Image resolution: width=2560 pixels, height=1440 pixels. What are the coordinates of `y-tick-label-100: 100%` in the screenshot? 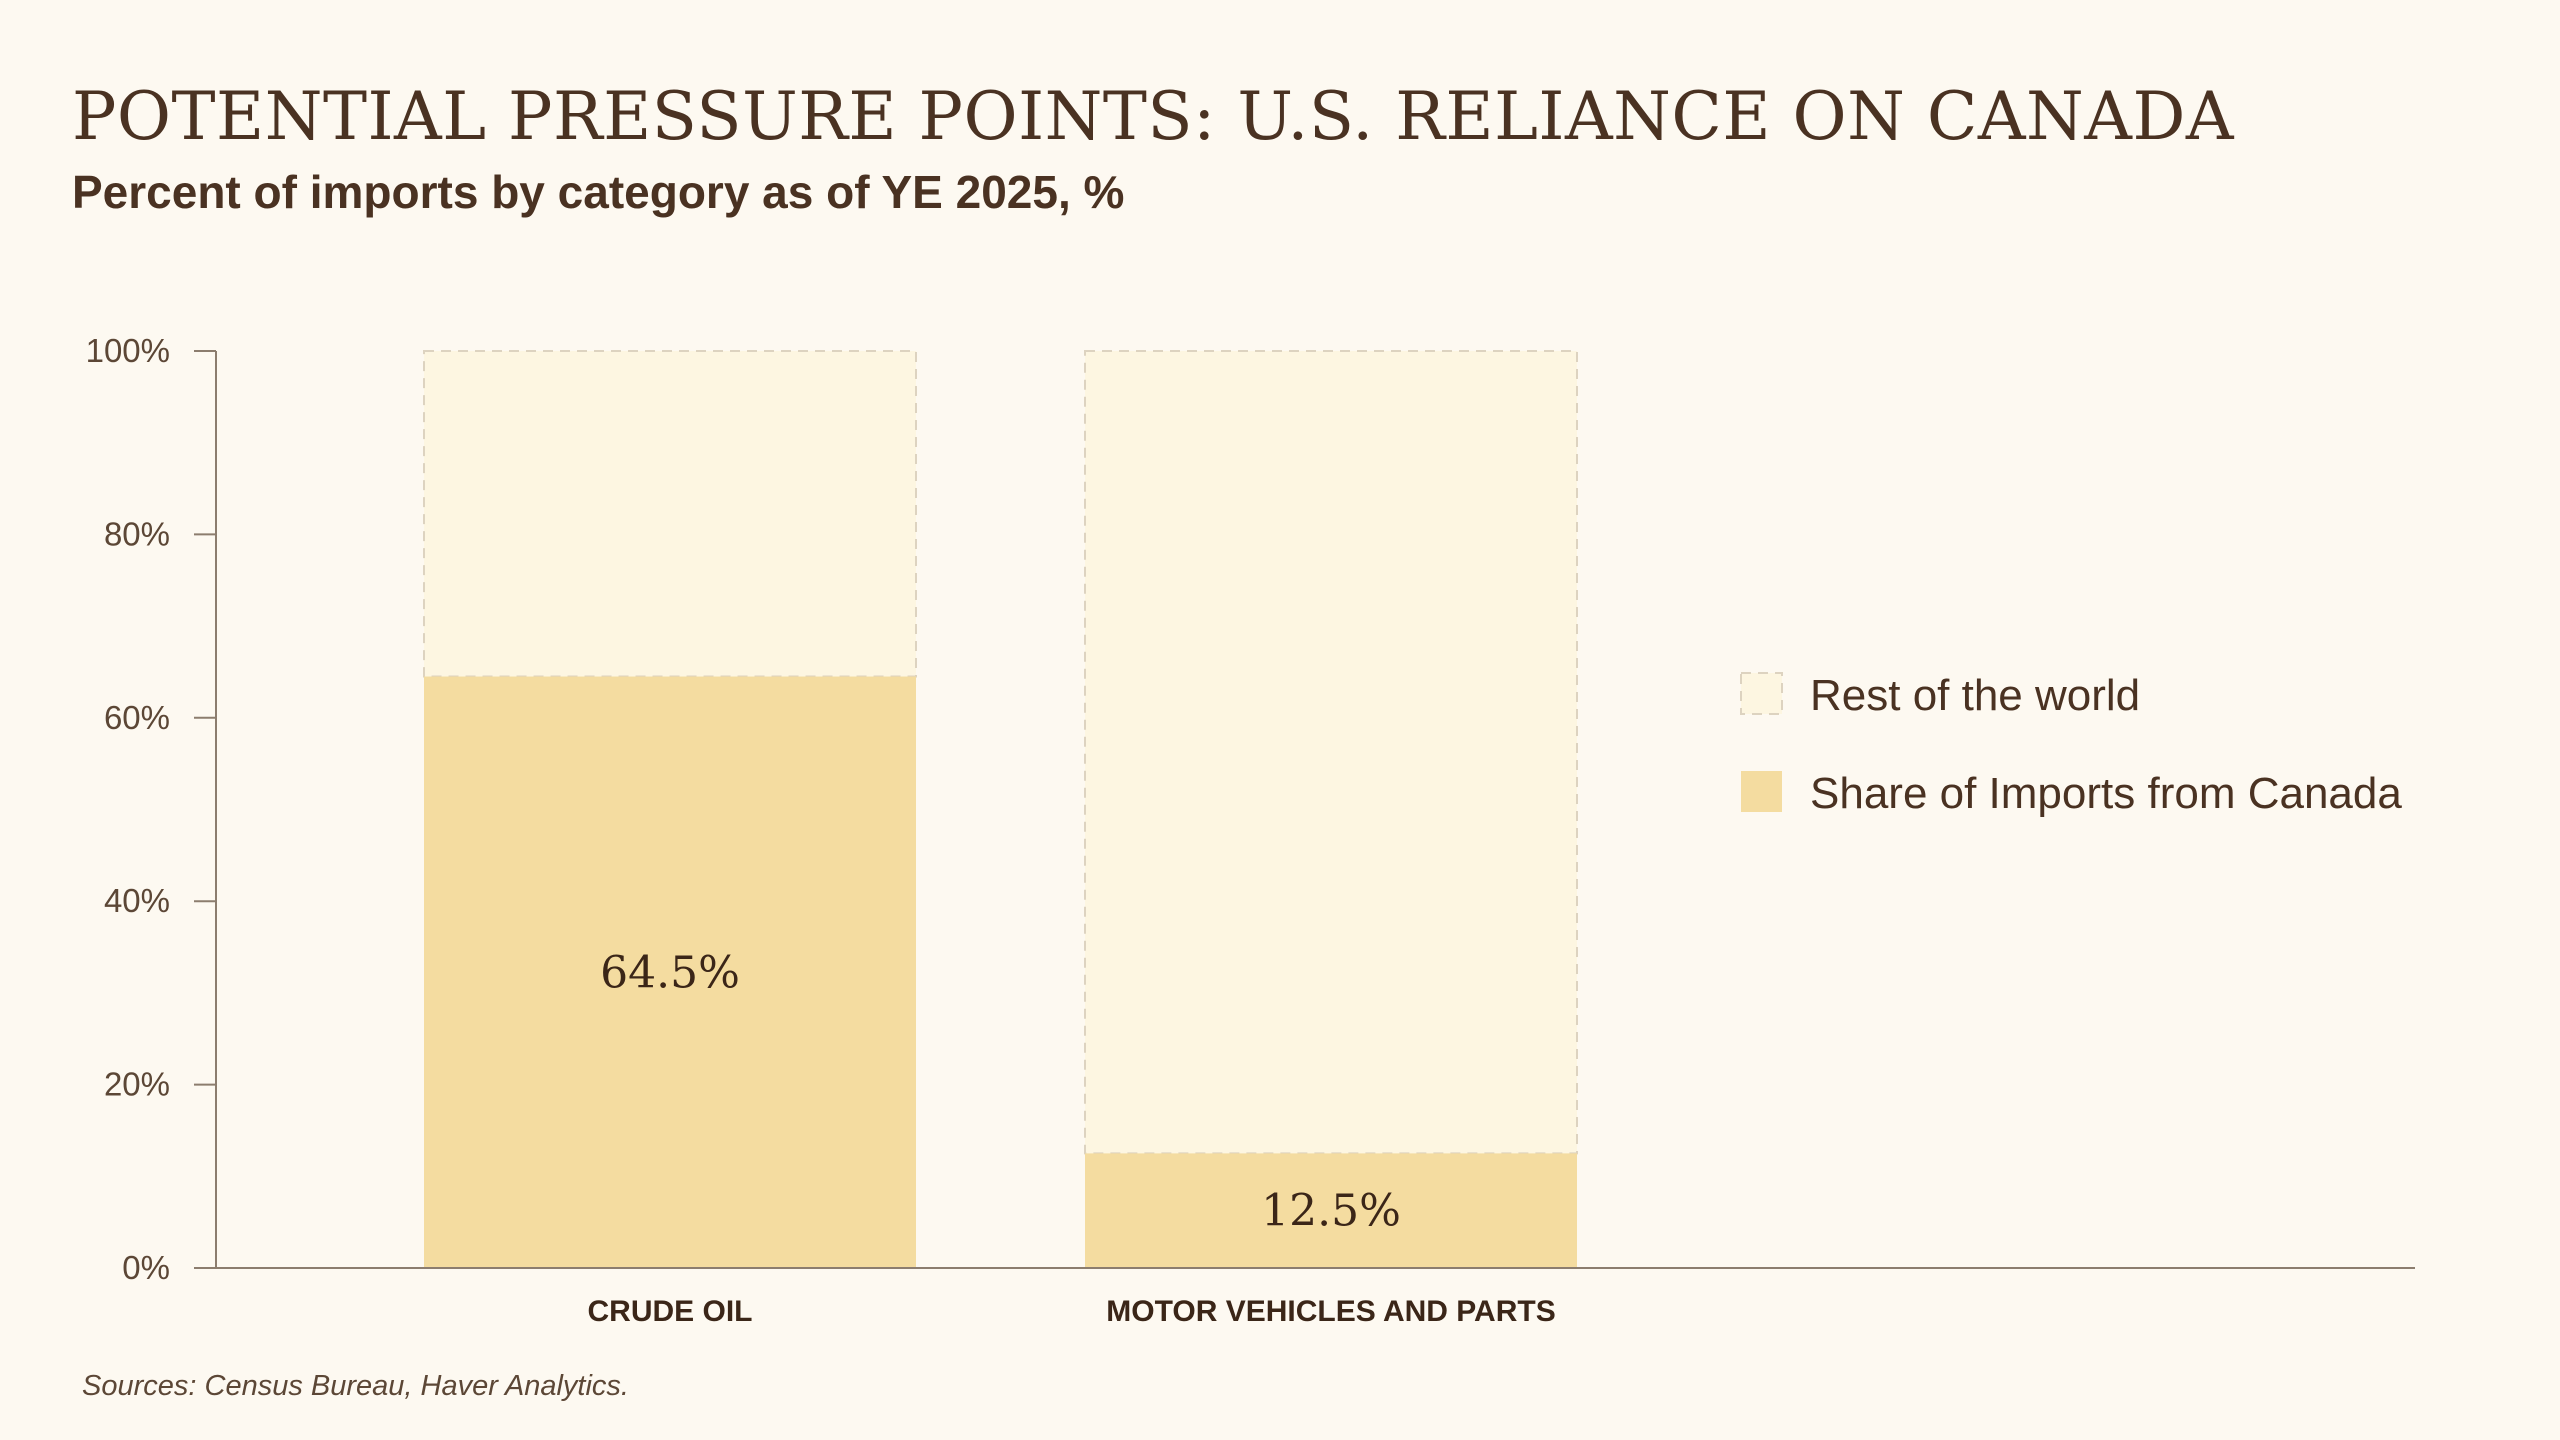 It's located at (128, 350).